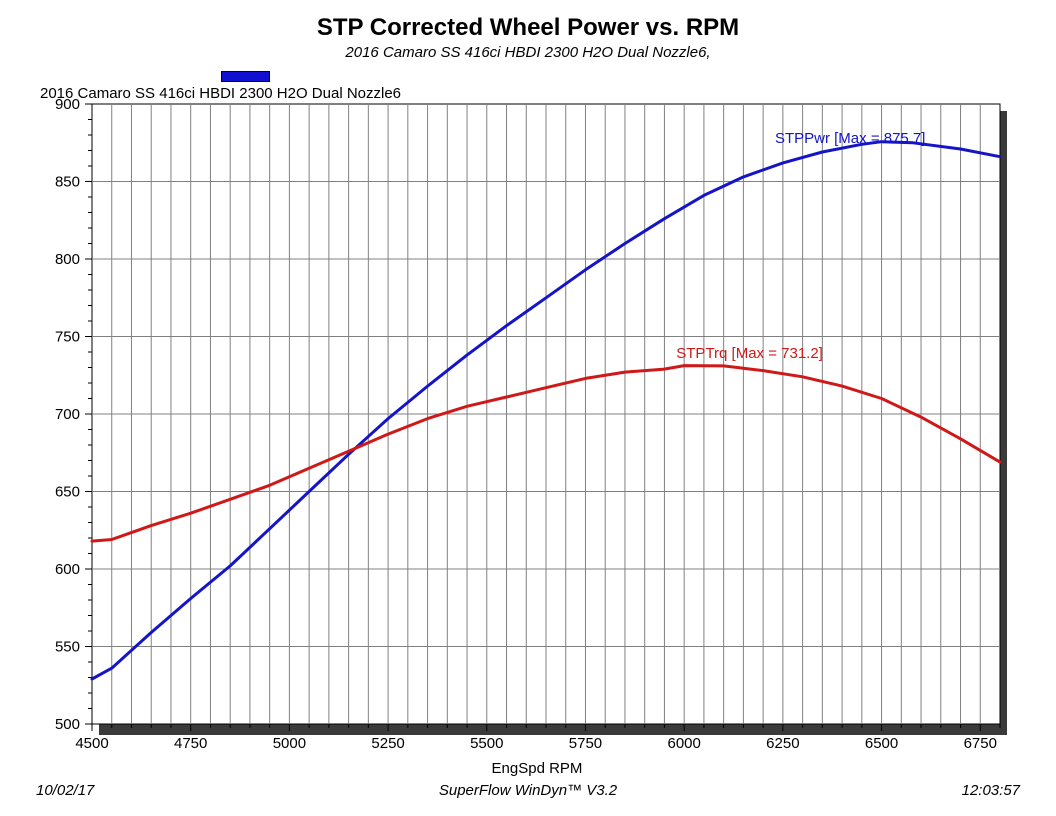  I want to click on y-tick-label: 700, so click(67, 414).